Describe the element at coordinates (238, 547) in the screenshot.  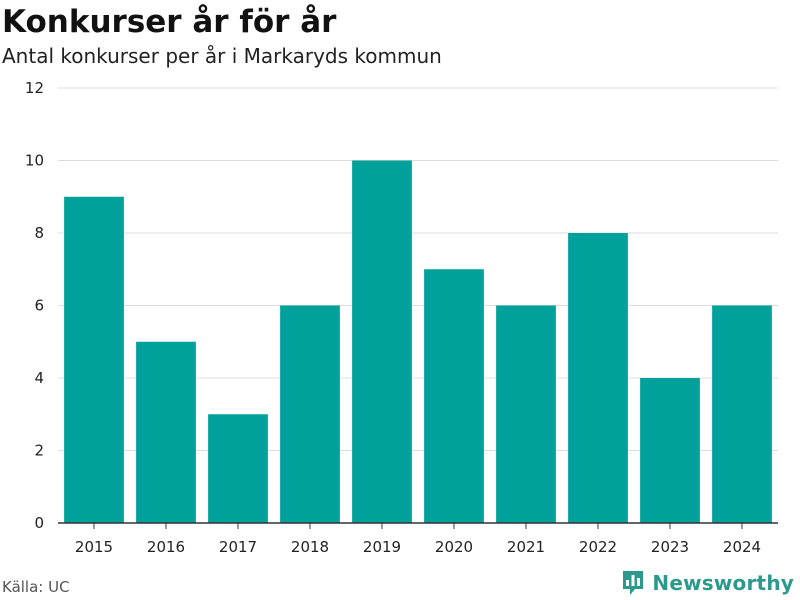
I see `x-tick-label: 2017` at that location.